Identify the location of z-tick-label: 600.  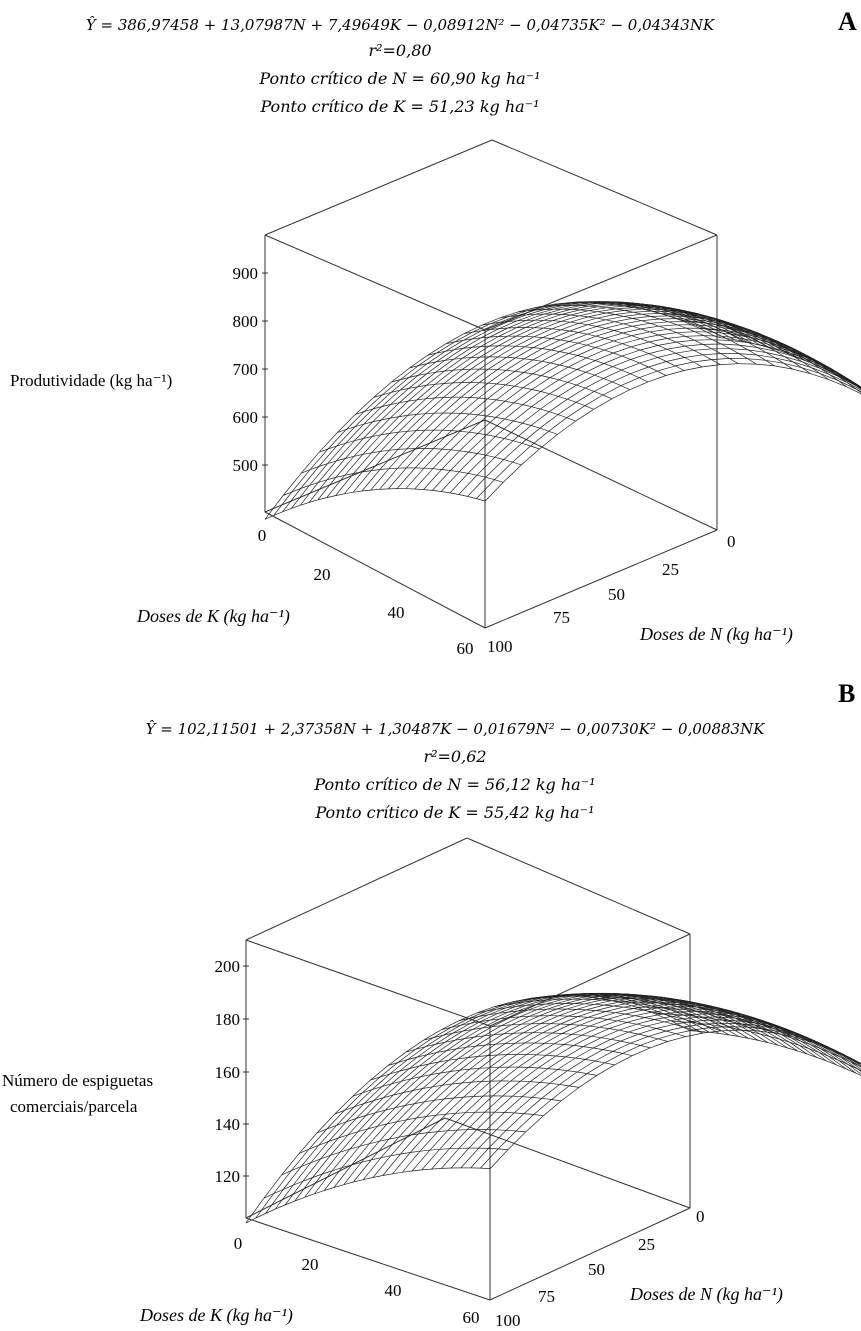
(246, 417).